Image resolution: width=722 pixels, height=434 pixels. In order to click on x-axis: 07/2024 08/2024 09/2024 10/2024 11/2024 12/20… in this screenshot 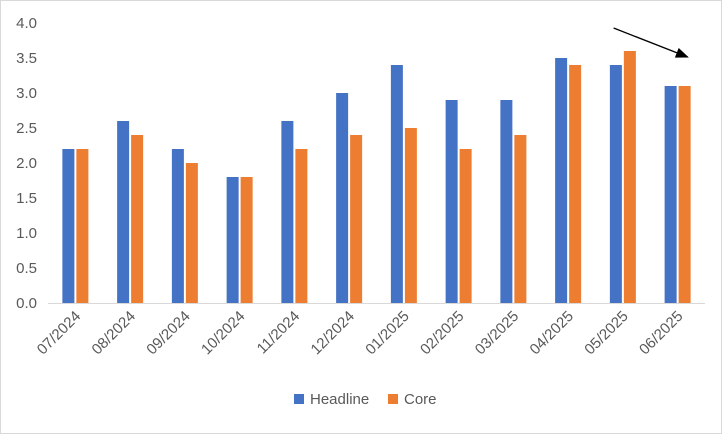, I will do `click(360, 333)`.